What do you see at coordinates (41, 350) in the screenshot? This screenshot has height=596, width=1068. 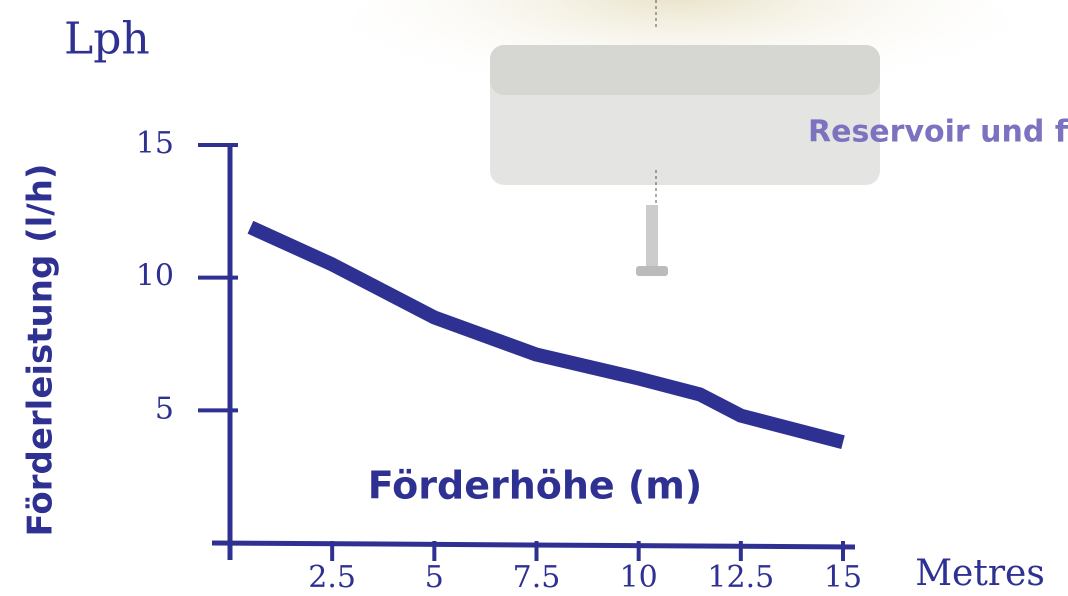 I see `y-axis-label: Förderleistung (l/h)` at bounding box center [41, 350].